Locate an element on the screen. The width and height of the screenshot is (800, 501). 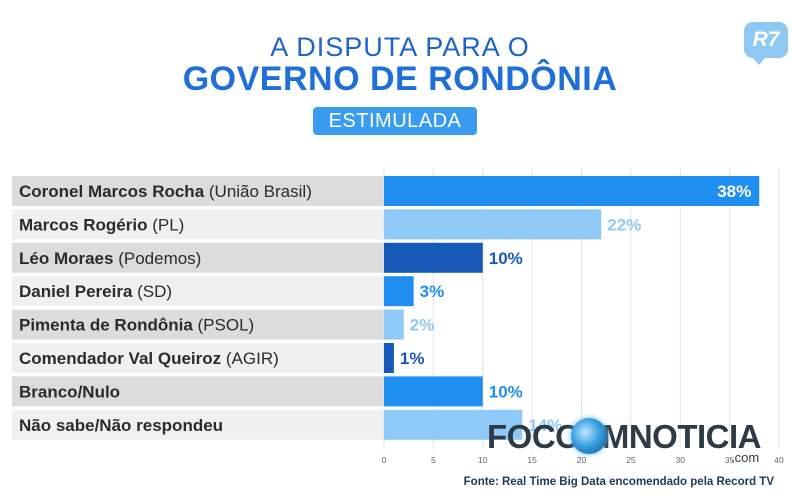
category-label: Coronel Marcos Rocha (União Brasil) is located at coordinates (165, 191).